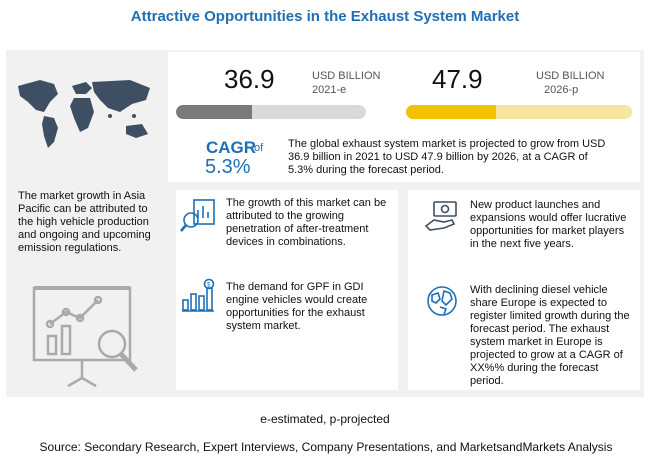 This screenshot has width=650, height=464. Describe the element at coordinates (271, 112) in the screenshot. I see `bar-2021` at that location.